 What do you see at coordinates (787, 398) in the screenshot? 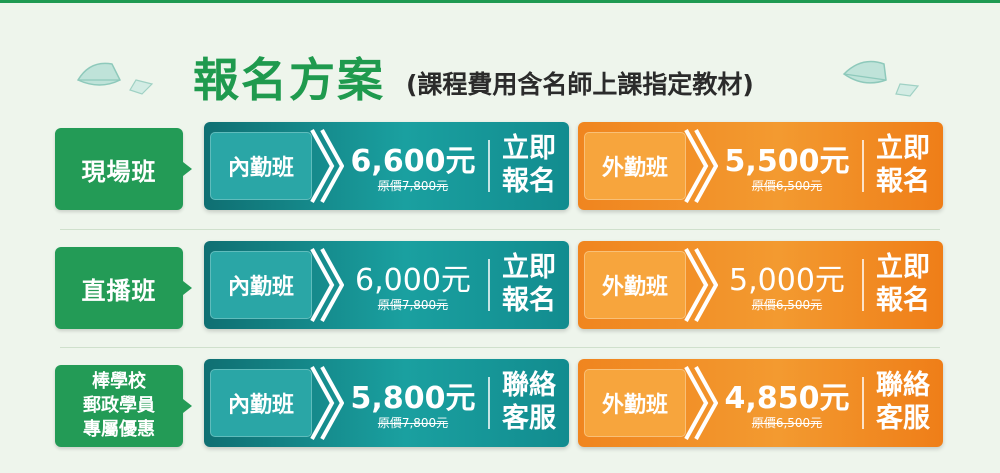
I see `sale-price: 4,850元` at bounding box center [787, 398].